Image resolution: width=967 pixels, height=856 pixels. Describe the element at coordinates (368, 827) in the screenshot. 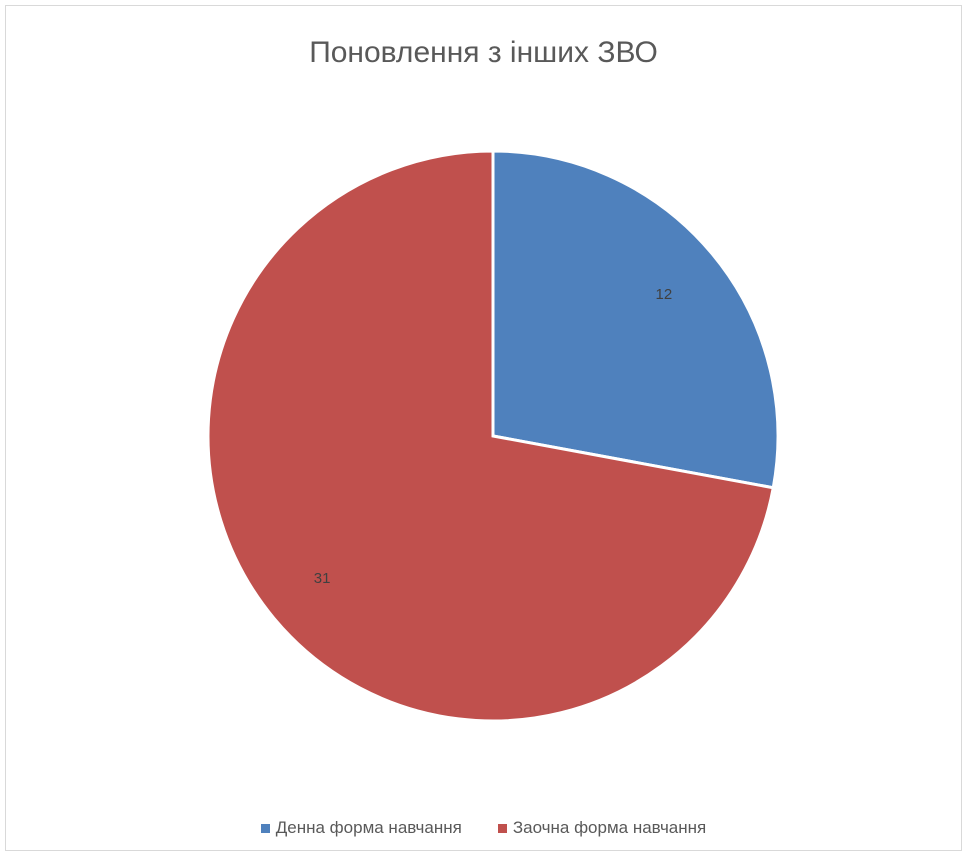

I see `legend-label-day: Денна форма навчання` at that location.